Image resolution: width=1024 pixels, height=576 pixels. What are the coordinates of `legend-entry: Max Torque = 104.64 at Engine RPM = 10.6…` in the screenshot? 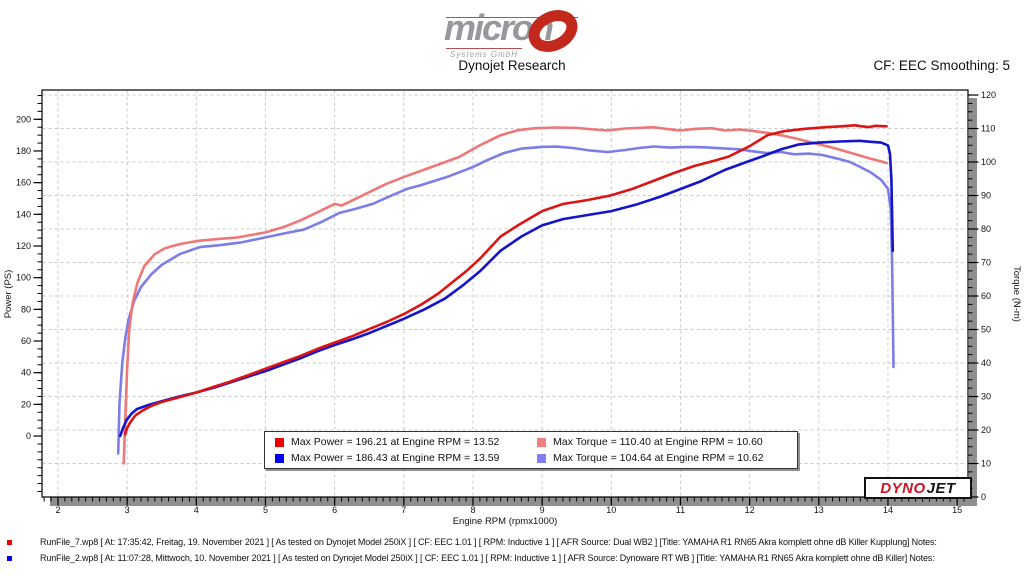 It's located at (665, 458).